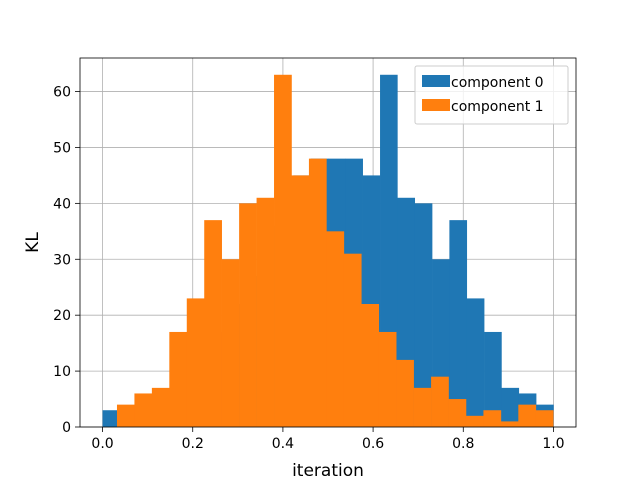  I want to click on legend-label-component-0: component 0, so click(497, 83).